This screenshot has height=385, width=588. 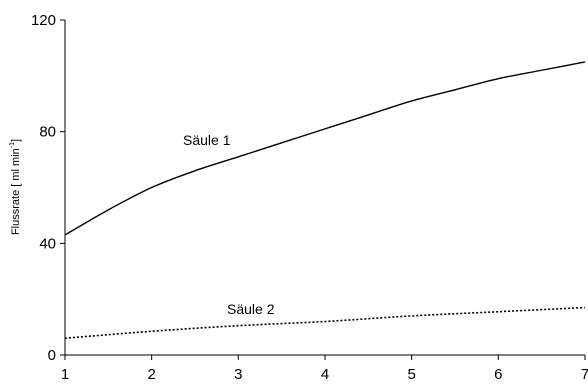 I want to click on x-tick-label: 6, so click(x=498, y=374).